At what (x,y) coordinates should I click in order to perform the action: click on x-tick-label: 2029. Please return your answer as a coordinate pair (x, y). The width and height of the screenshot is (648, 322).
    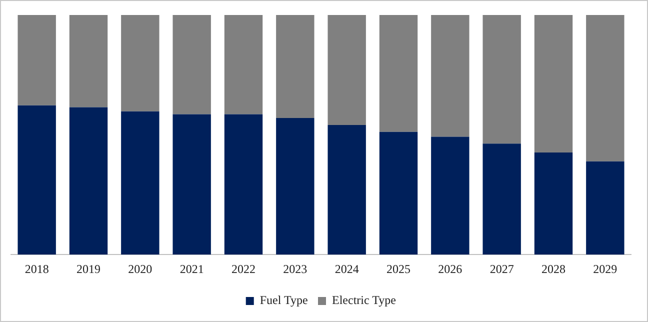
    Looking at the image, I should click on (605, 269).